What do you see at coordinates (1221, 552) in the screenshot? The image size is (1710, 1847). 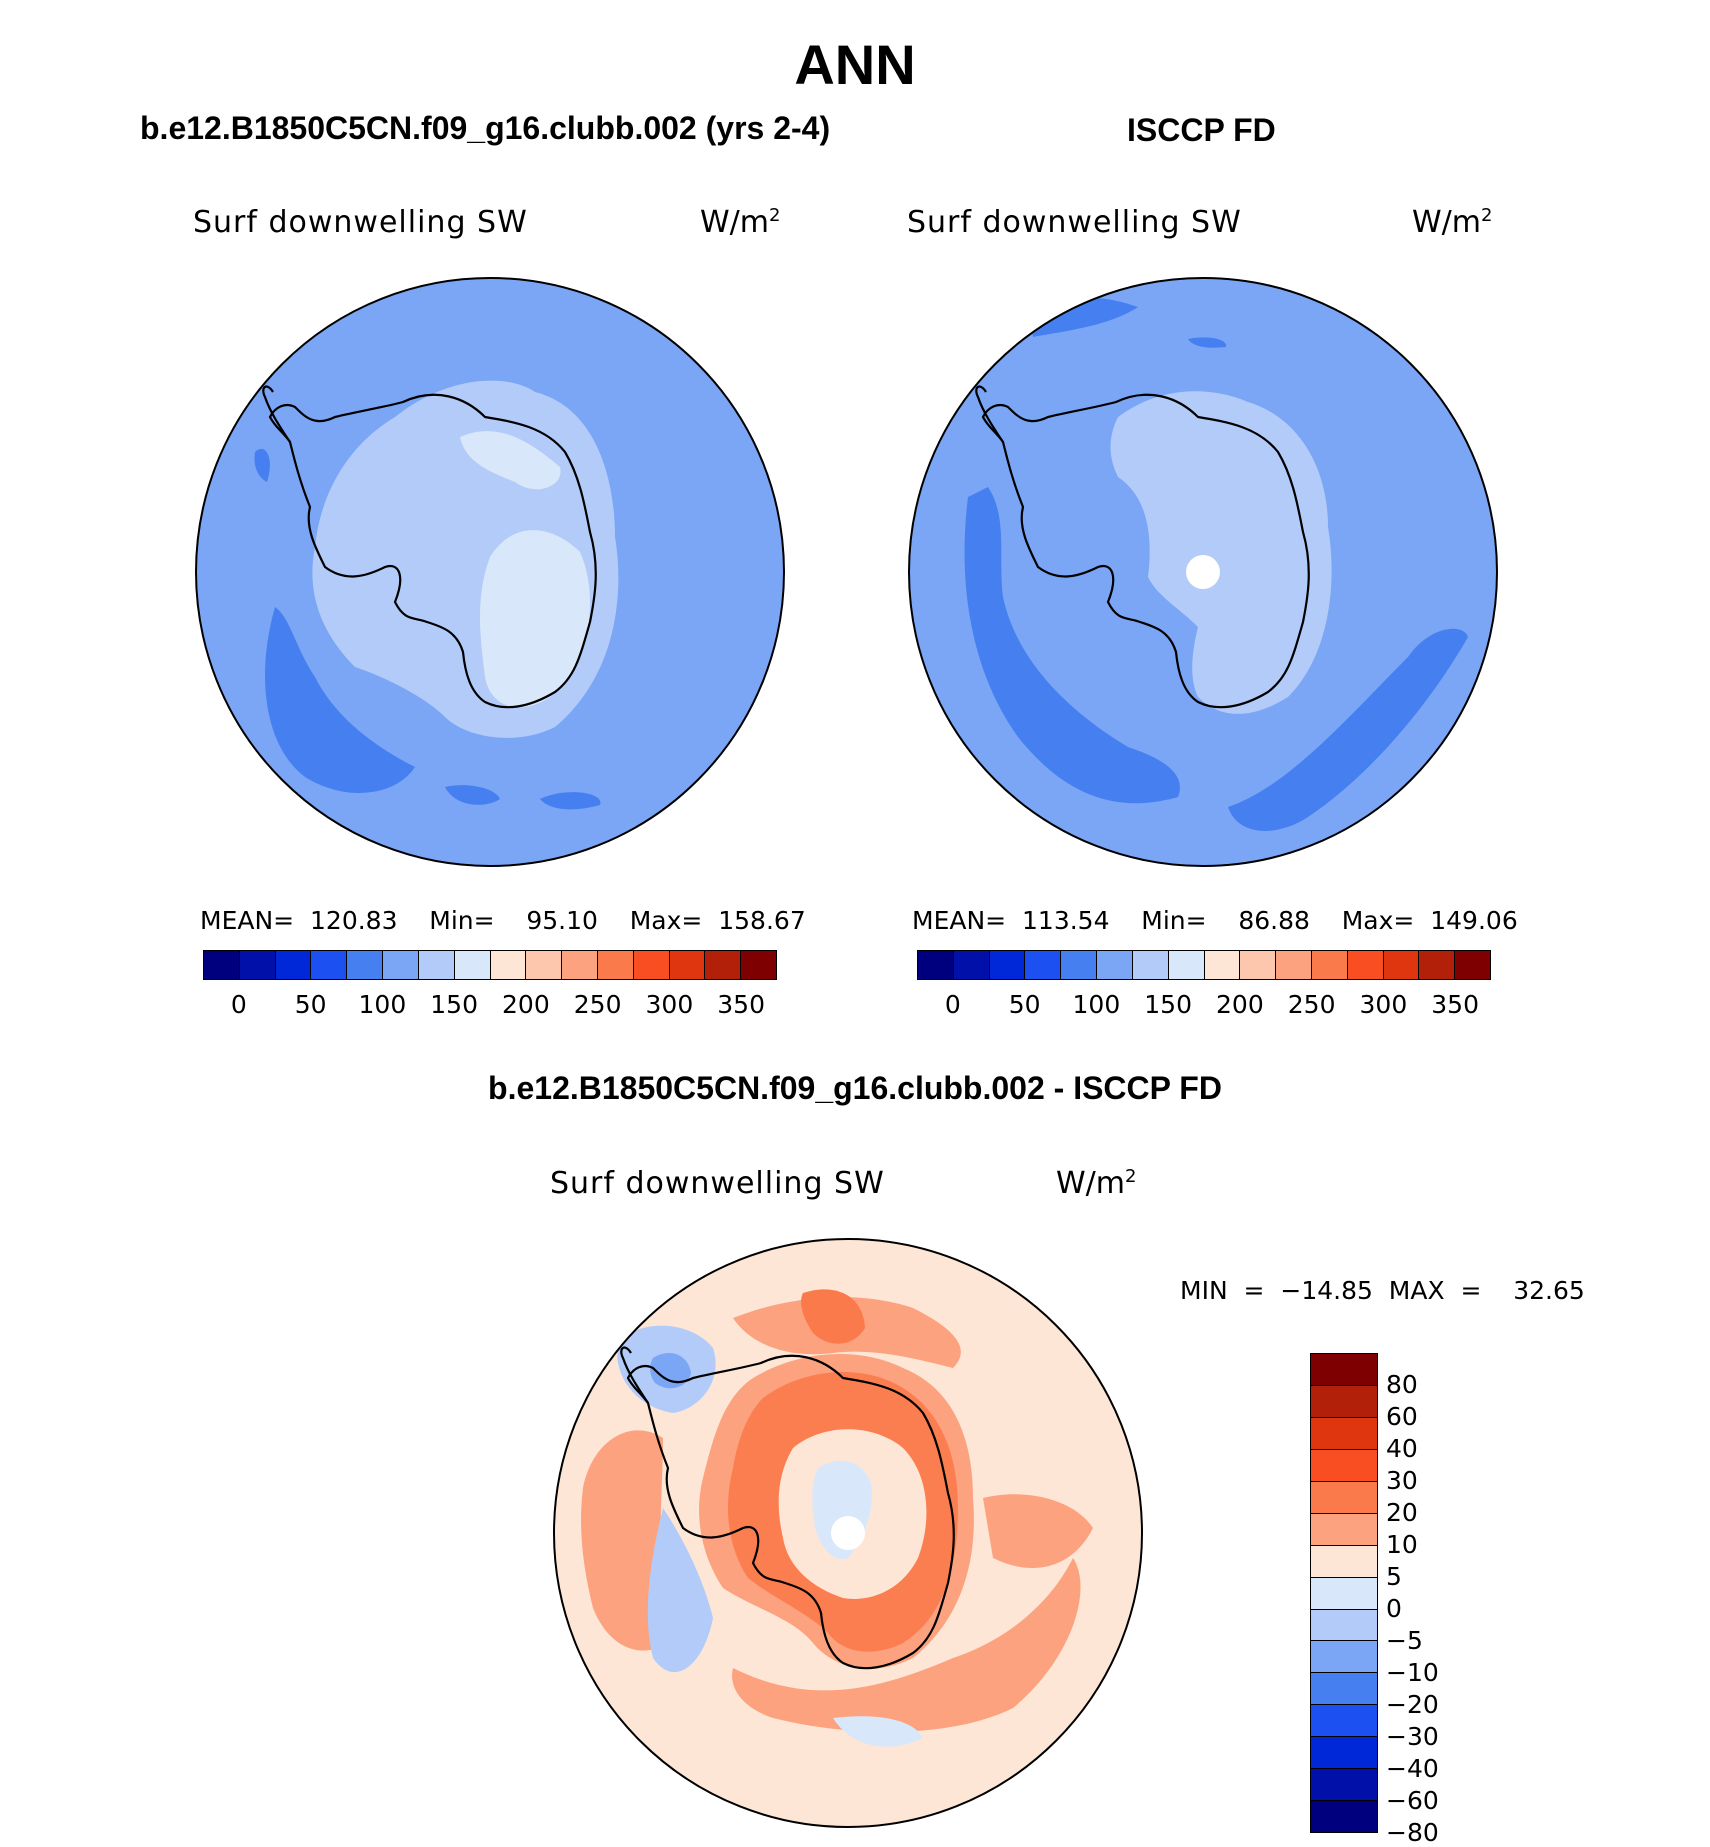 I see `obs-shelf` at bounding box center [1221, 552].